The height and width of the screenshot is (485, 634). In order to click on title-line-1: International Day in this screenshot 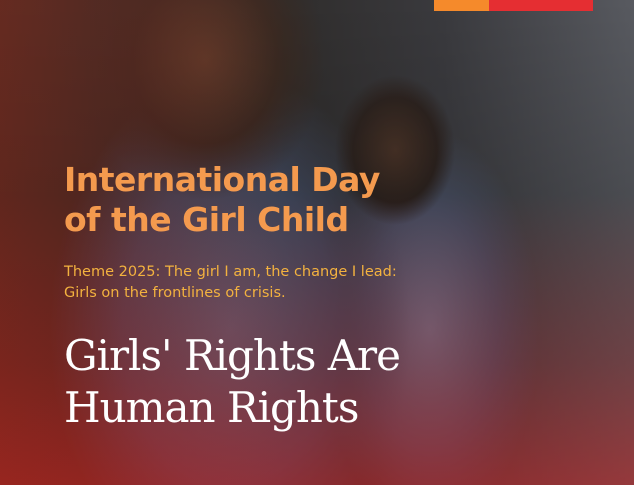, I will do `click(222, 179)`.